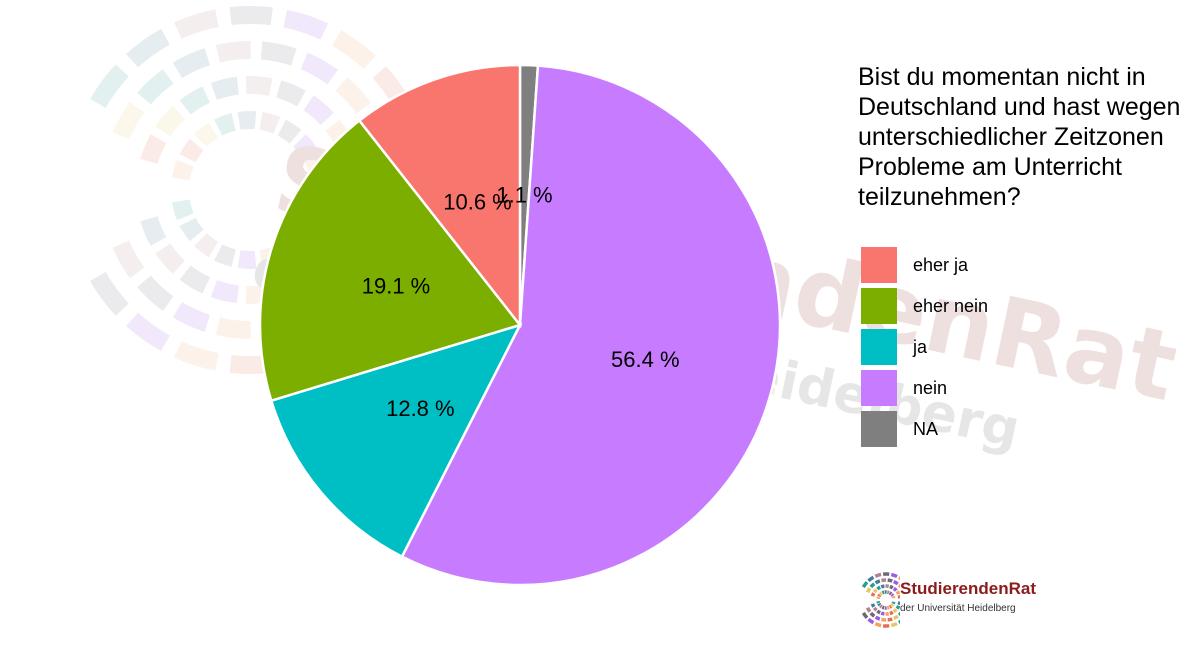  I want to click on legend-label-na: NA, so click(926, 428).